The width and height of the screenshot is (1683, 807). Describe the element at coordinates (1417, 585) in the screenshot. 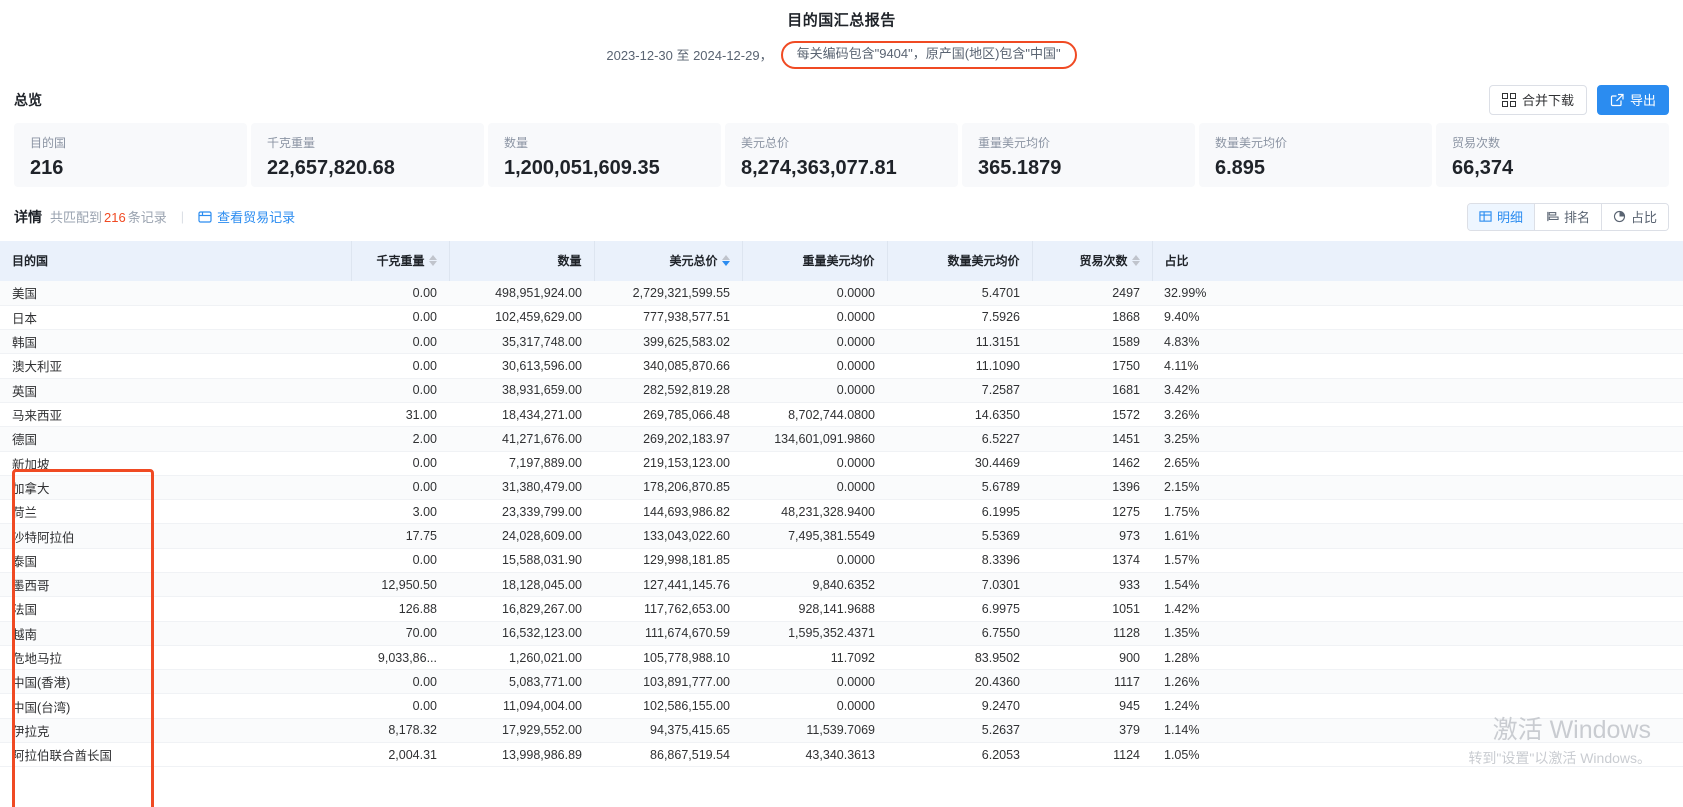

I see `cell-share: 1.54%` at that location.